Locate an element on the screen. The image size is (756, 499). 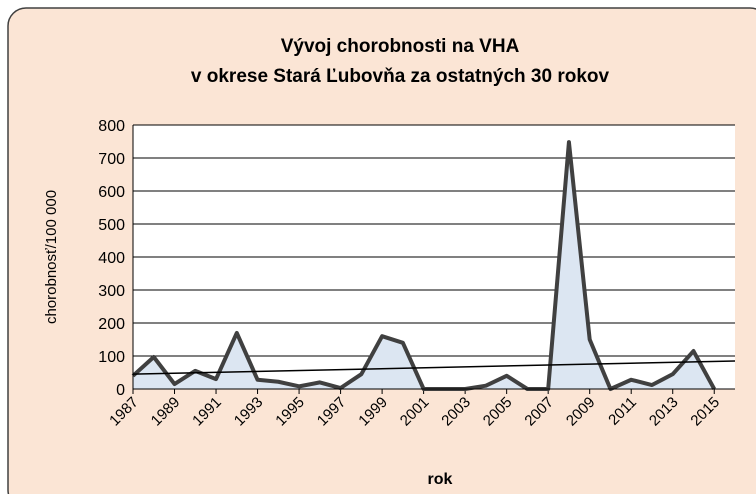
y-tick-label: 200 is located at coordinates (111, 324).